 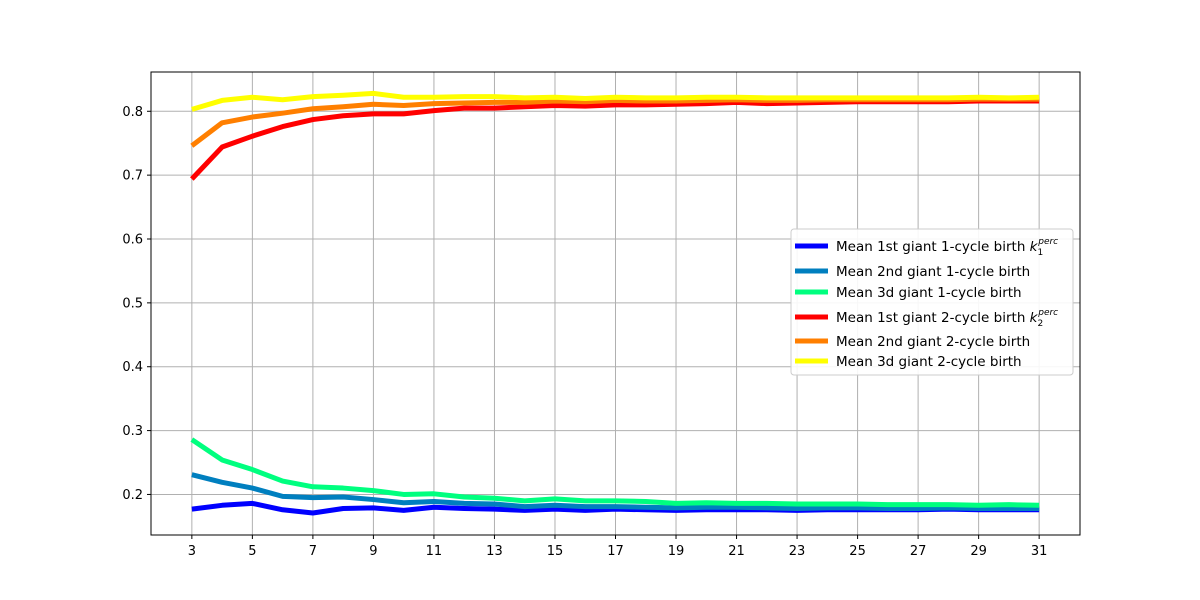 I want to click on y-tick-label: 0.3, so click(x=132, y=431).